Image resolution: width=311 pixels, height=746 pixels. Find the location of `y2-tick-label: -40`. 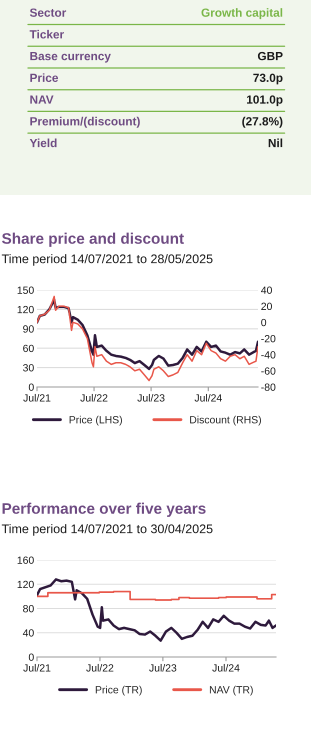

y2-tick-label: -40 is located at coordinates (268, 355).